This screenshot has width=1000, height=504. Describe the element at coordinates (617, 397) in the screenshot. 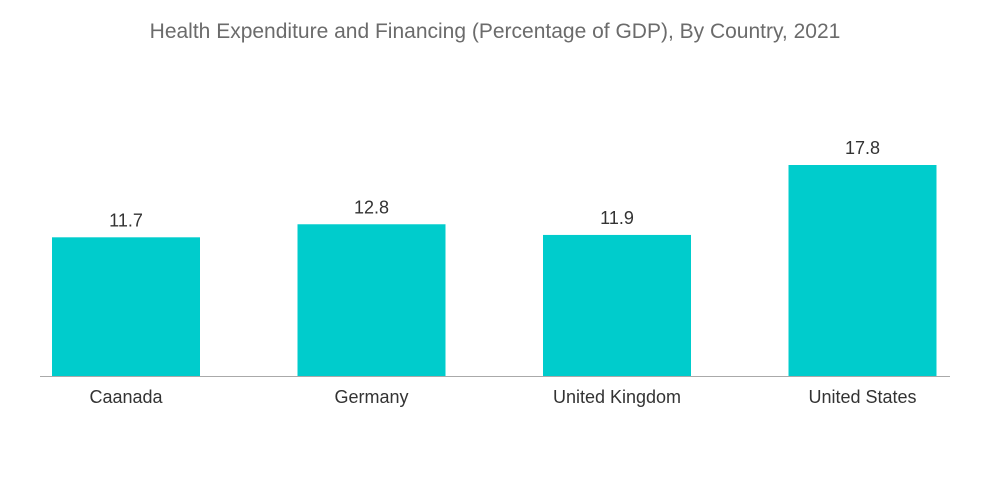

I see `x-tick-label: United Kingdom` at that location.